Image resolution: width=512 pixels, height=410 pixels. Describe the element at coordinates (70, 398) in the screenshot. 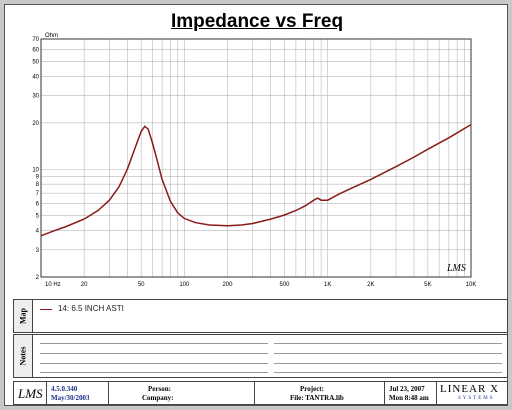

I see `version-date: May/30/2003` at that location.